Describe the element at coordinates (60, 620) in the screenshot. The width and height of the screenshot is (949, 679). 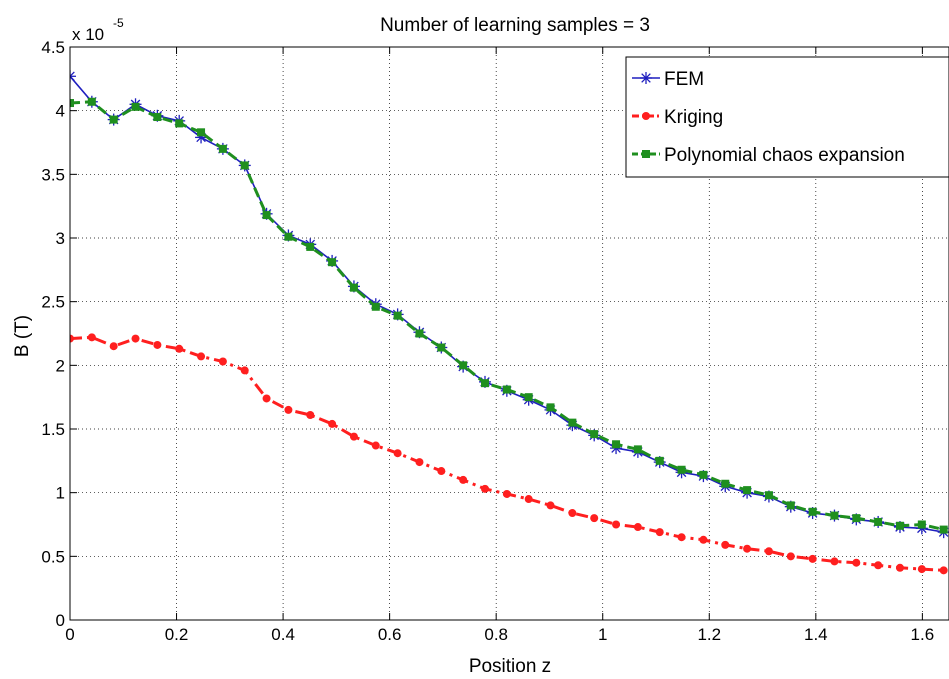
I see `y-tick-label: 0` at that location.